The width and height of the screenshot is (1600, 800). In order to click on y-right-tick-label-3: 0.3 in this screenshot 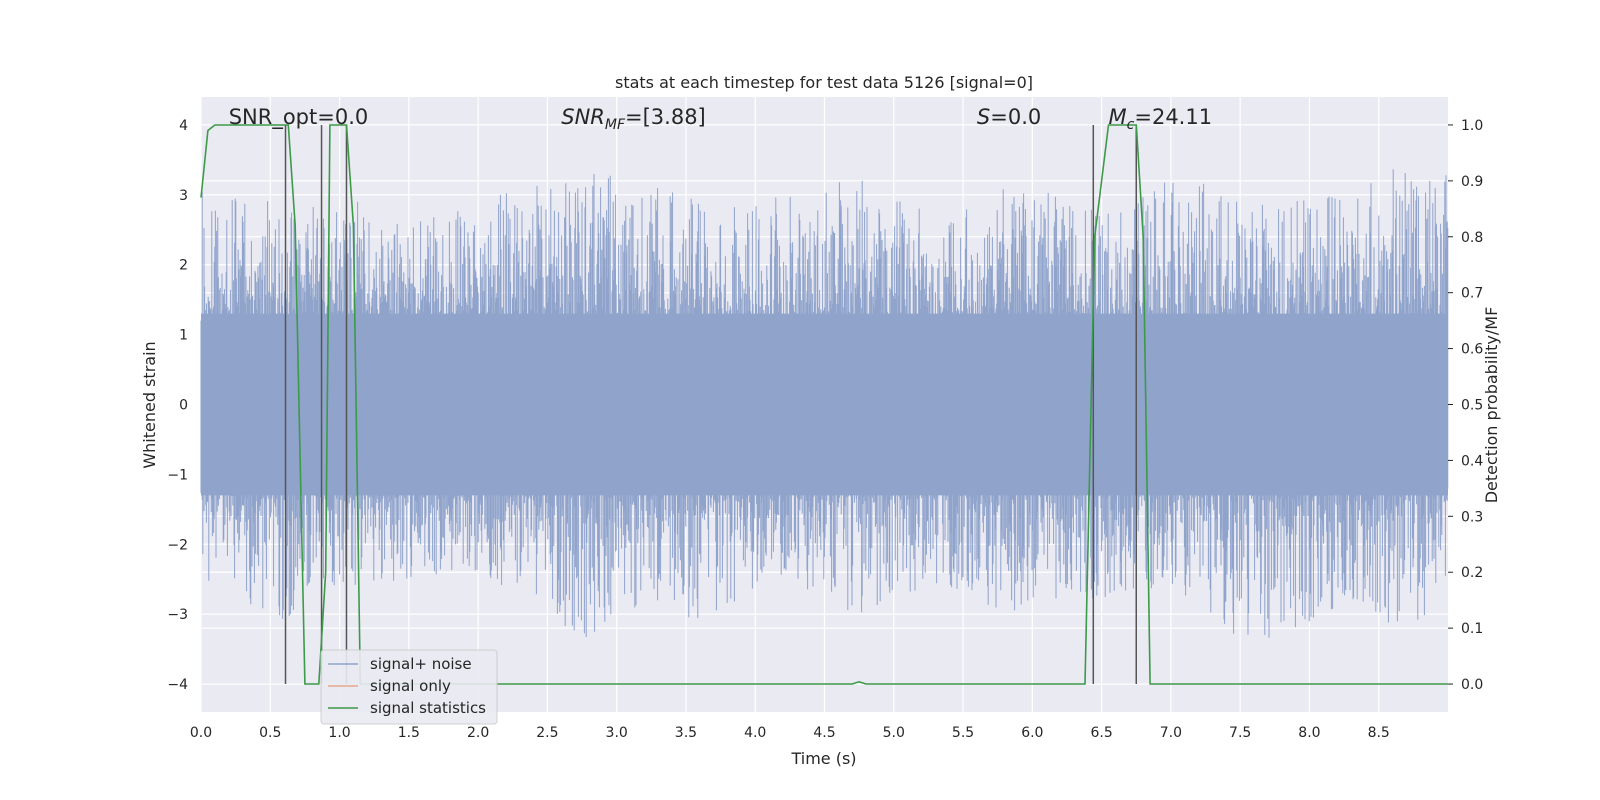, I will do `click(1472, 517)`.